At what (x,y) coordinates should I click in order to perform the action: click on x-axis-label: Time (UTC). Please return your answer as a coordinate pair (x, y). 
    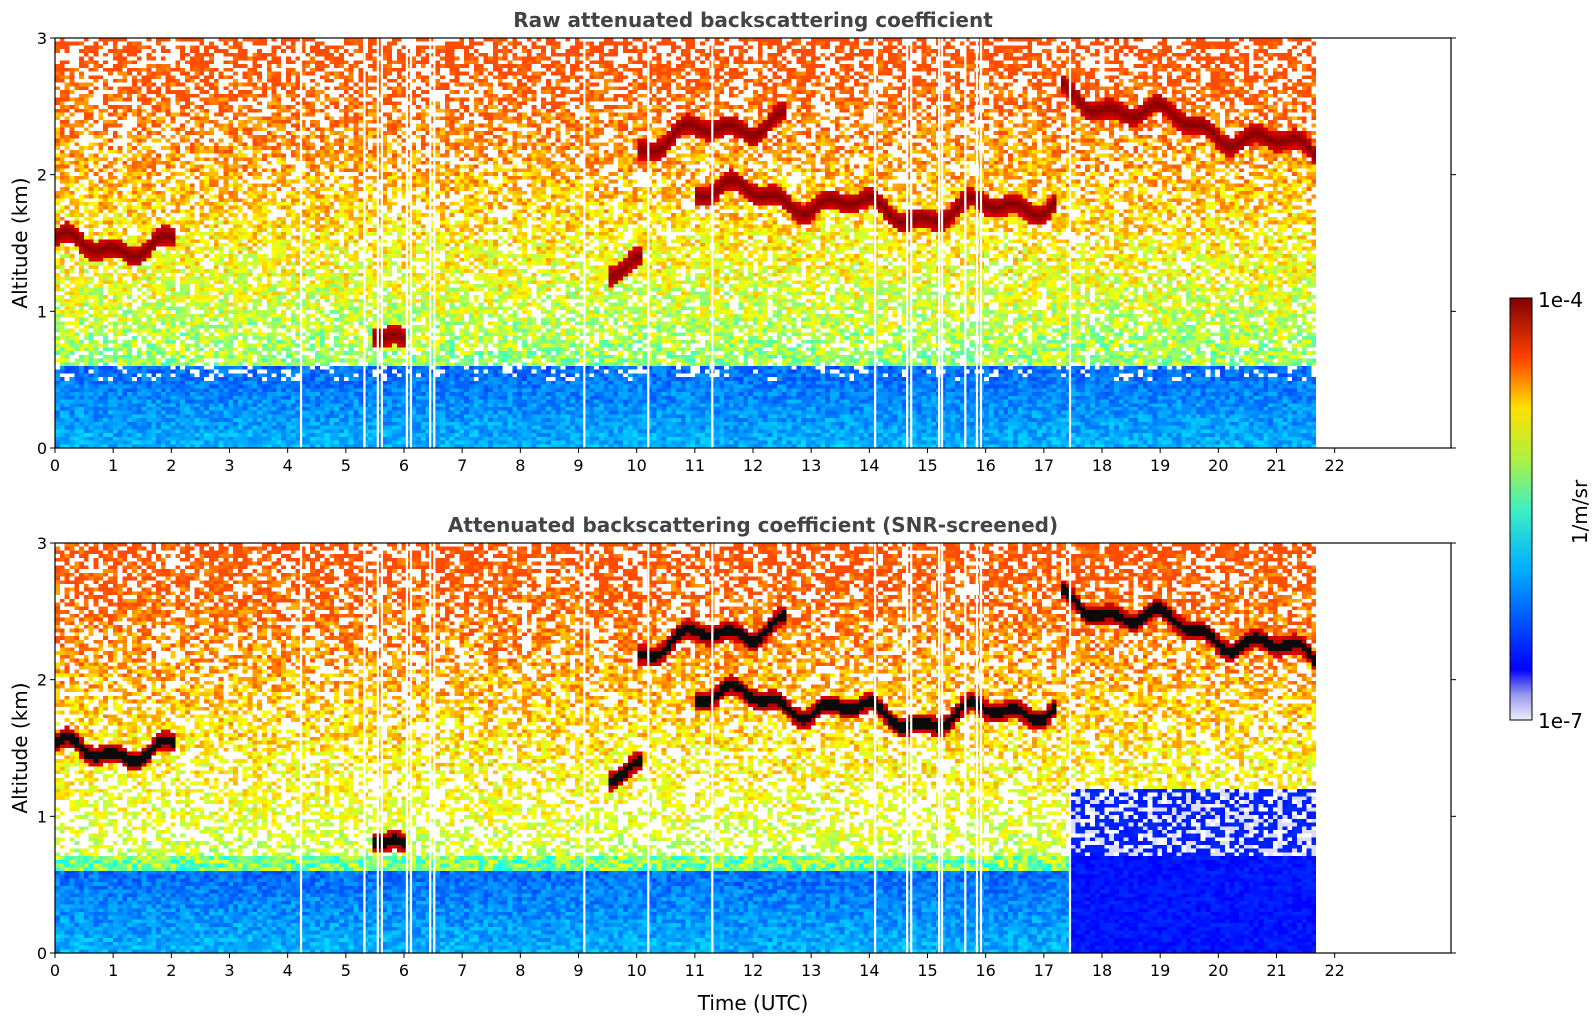
    Looking at the image, I should click on (753, 1003).